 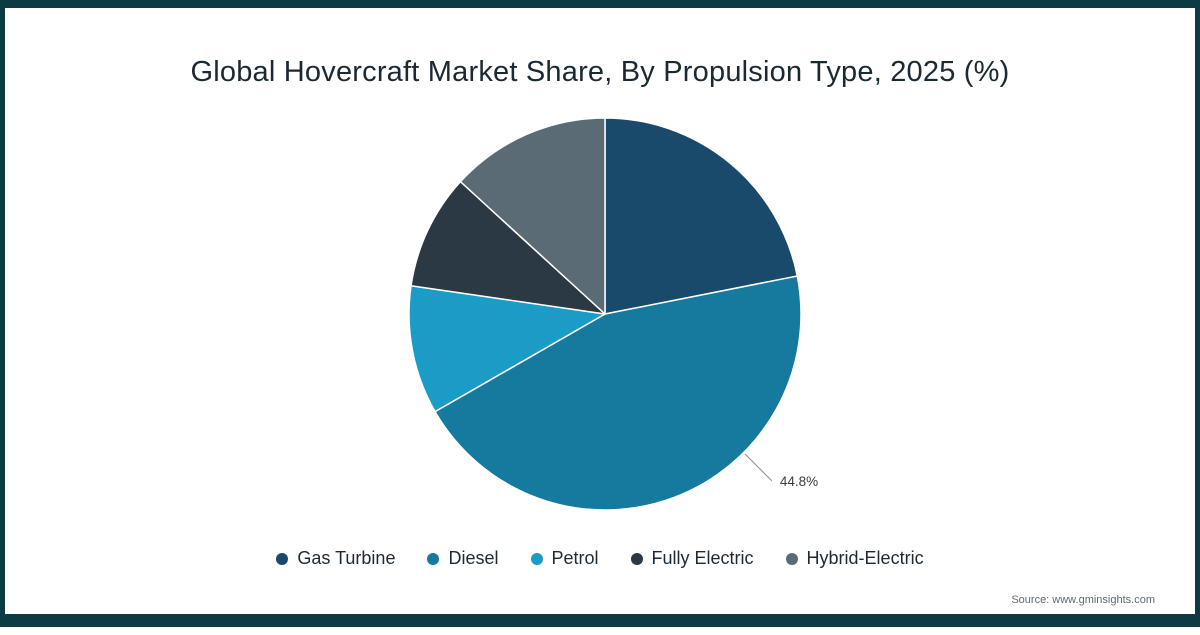 I want to click on legend-item-hybrid-electric: Hybrid-Electric, so click(x=854, y=558).